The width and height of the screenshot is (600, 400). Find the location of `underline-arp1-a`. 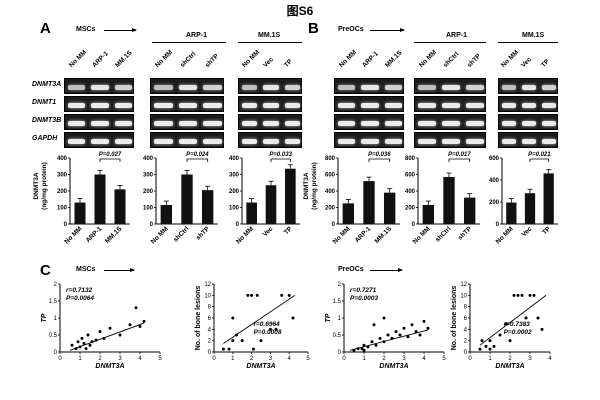

underline-arp1-a is located at coordinates (189, 42).